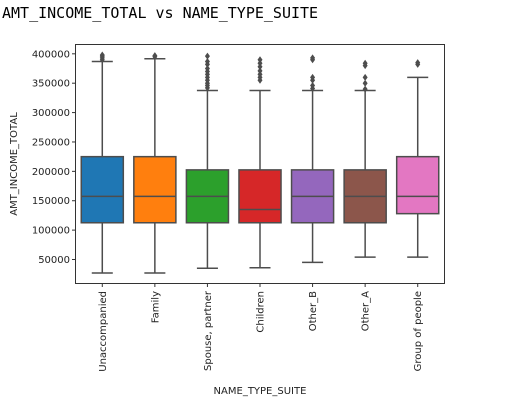 The height and width of the screenshot is (405, 514). What do you see at coordinates (51, 172) in the screenshot?
I see `y-tick-label: 200000` at bounding box center [51, 172].